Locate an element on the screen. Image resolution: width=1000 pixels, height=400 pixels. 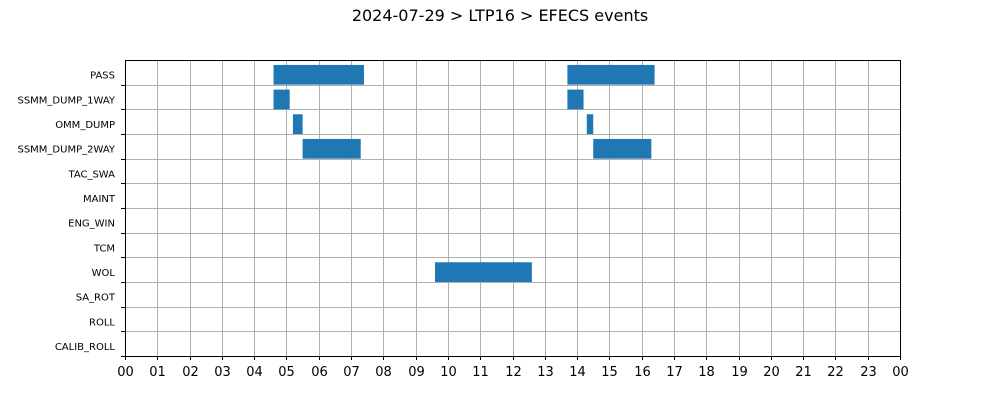
x-tick-label: 11 is located at coordinates (480, 372).